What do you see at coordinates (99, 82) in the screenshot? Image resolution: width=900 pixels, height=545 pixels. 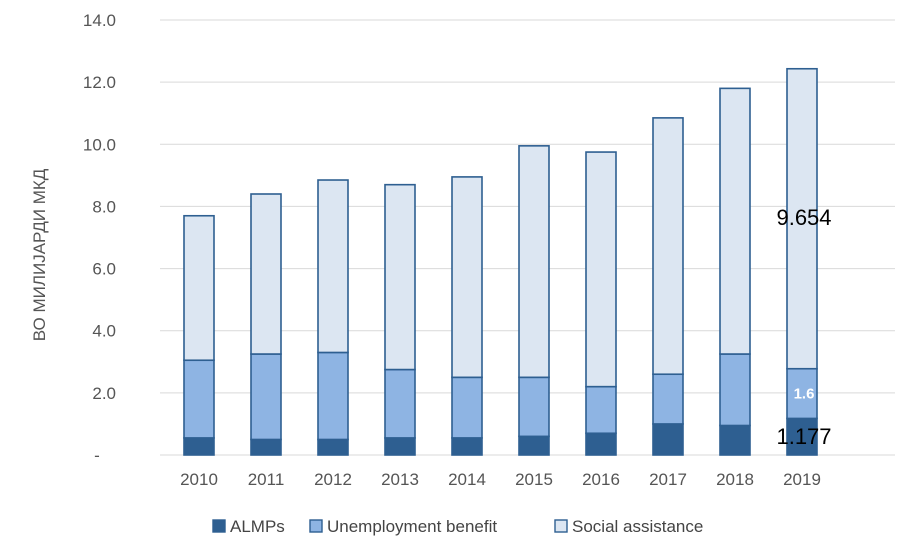 I see `y-tick-label: 12.0` at bounding box center [99, 82].